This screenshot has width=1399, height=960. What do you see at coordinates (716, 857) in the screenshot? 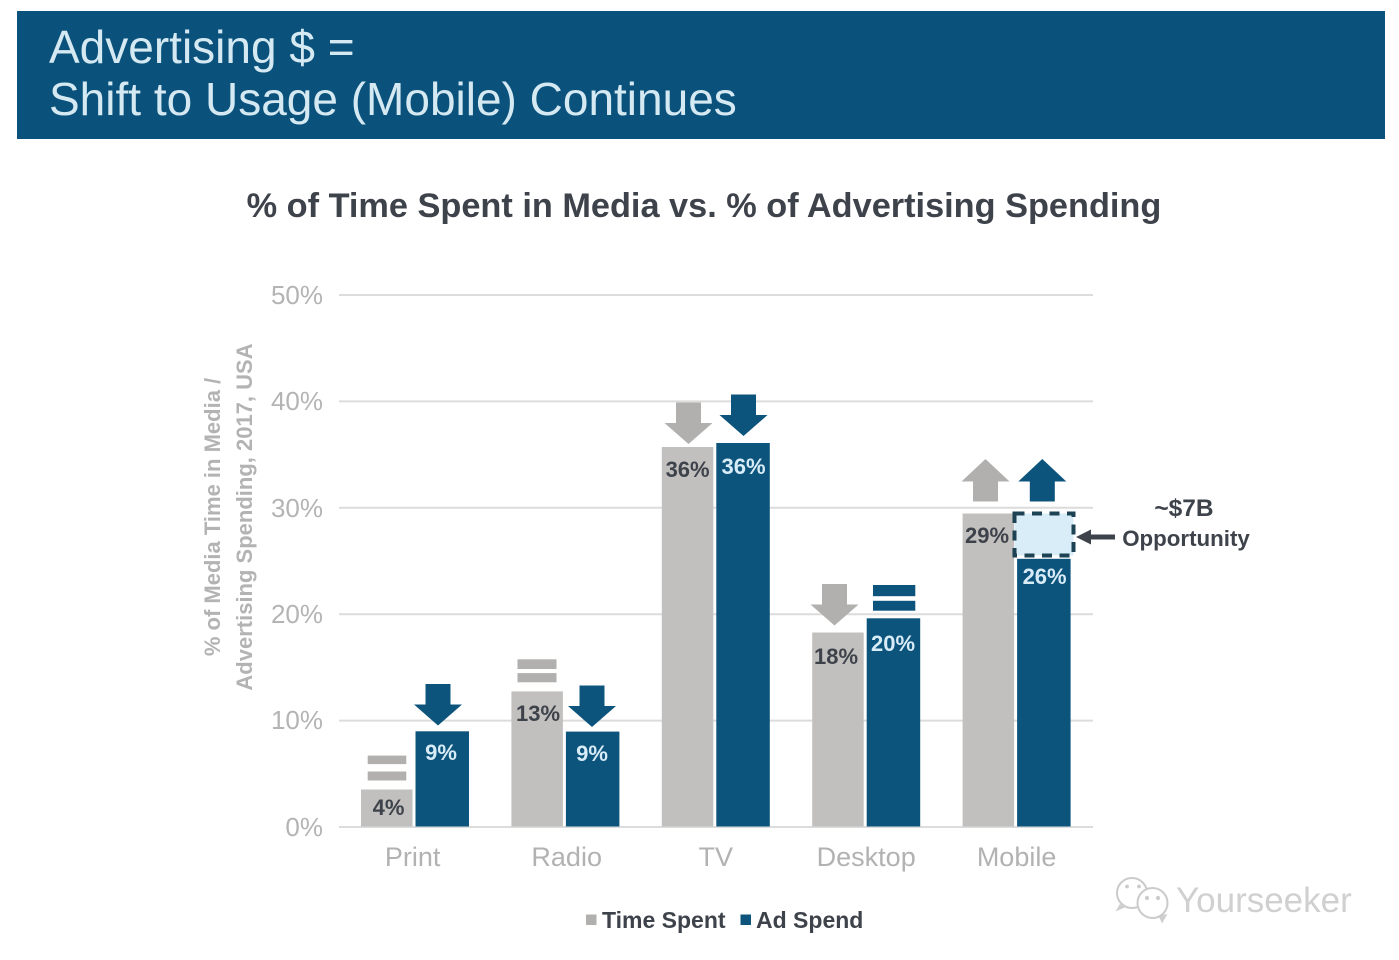
I see `svg-text: TV` at bounding box center [716, 857].